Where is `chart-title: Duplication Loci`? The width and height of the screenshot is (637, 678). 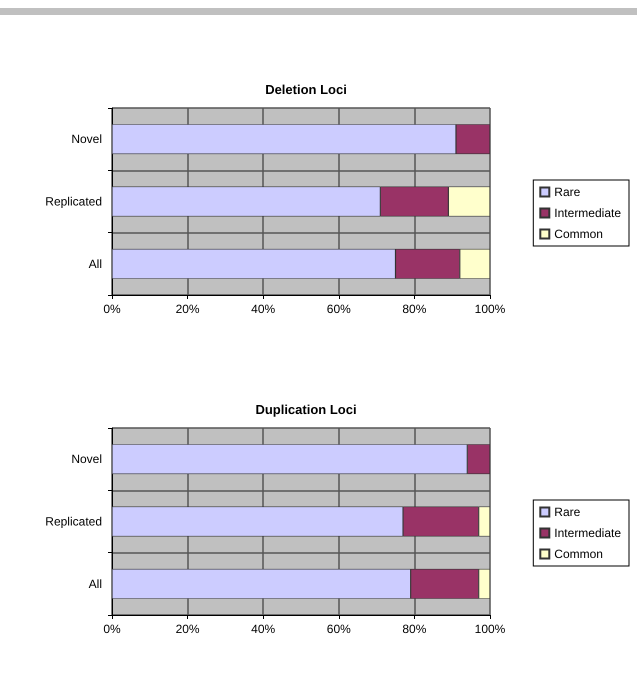 chart-title: Duplication Loci is located at coordinates (306, 409).